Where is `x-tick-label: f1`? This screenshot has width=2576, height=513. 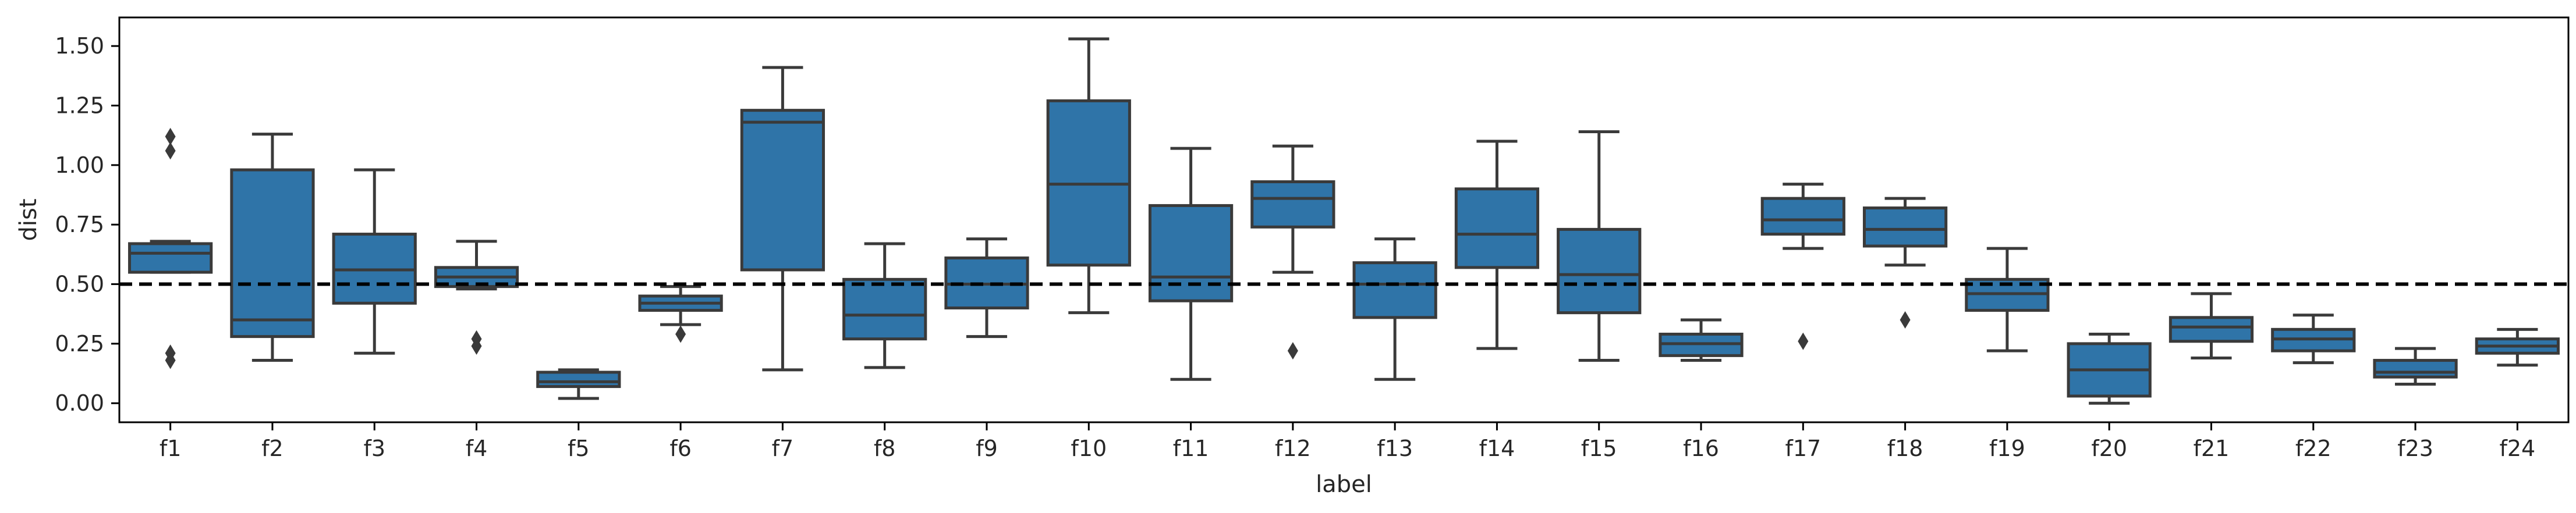
x-tick-label: f1 is located at coordinates (171, 448).